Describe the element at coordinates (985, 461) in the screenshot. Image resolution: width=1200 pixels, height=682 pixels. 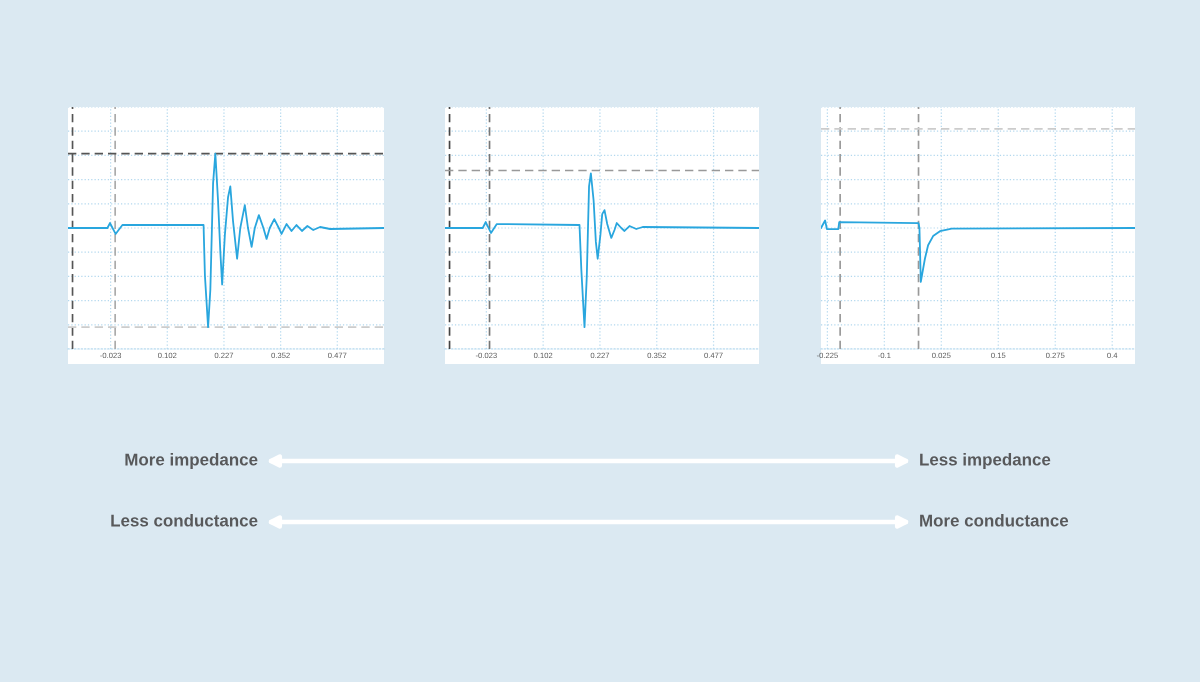
I see `text: Less impedance` at that location.